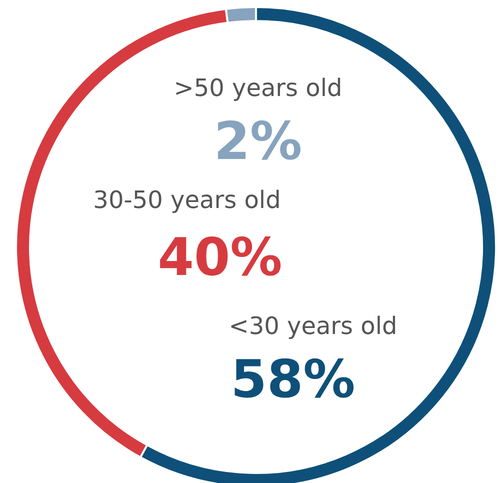  Describe the element at coordinates (293, 380) in the screenshot. I see `data-label: 58%` at that location.